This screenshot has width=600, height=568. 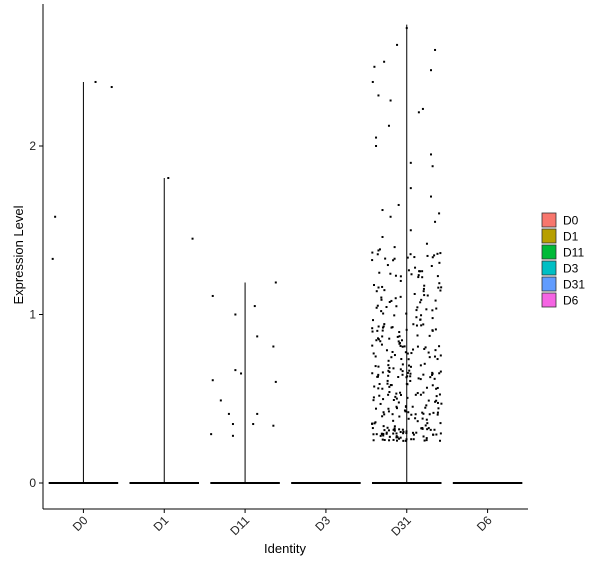 I want to click on y-tick-label: 1, so click(x=32, y=315).